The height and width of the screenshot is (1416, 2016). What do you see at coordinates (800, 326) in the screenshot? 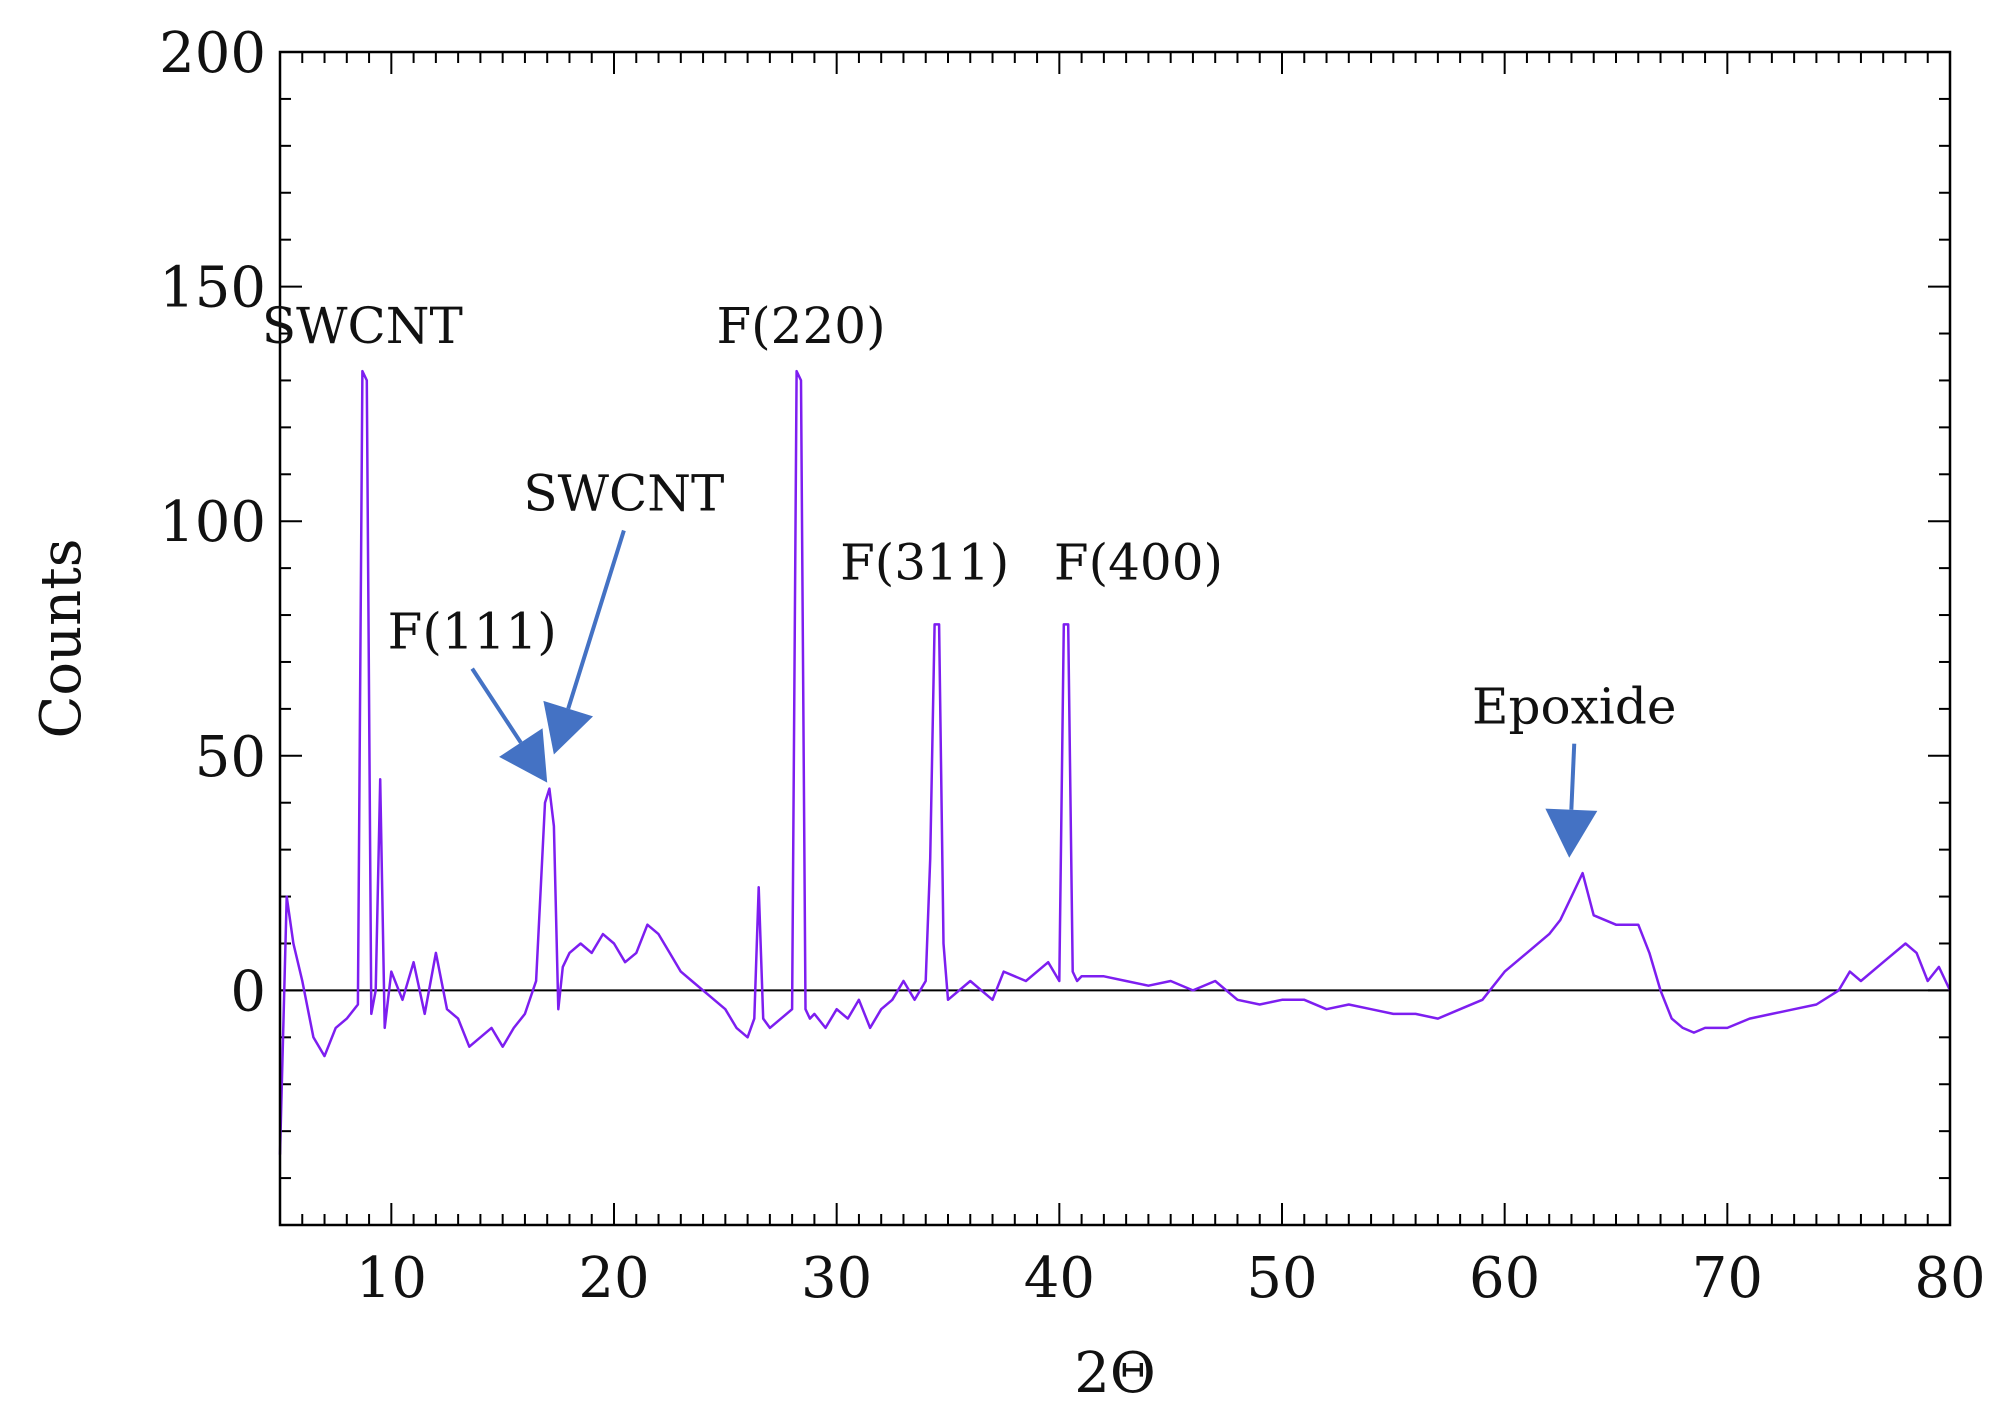
I see `annotation-label: F(220)` at bounding box center [800, 326].